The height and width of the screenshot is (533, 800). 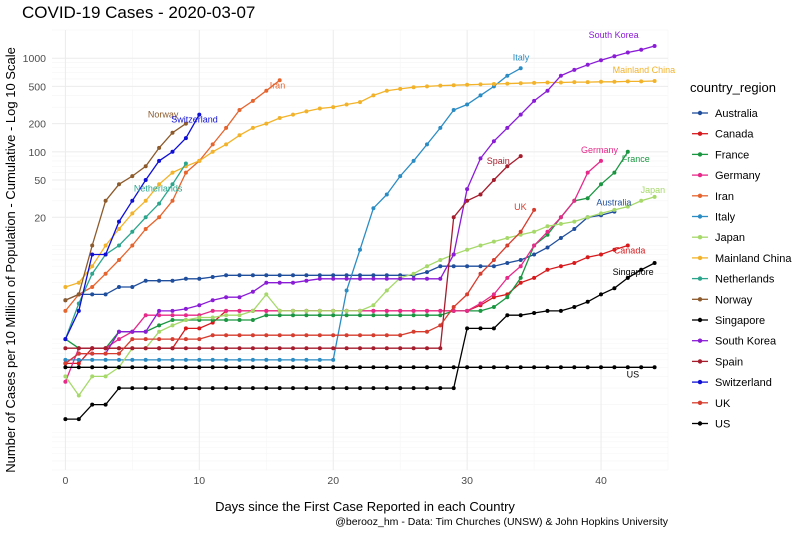 I want to click on series-line-netherlands, so click(x=125, y=251).